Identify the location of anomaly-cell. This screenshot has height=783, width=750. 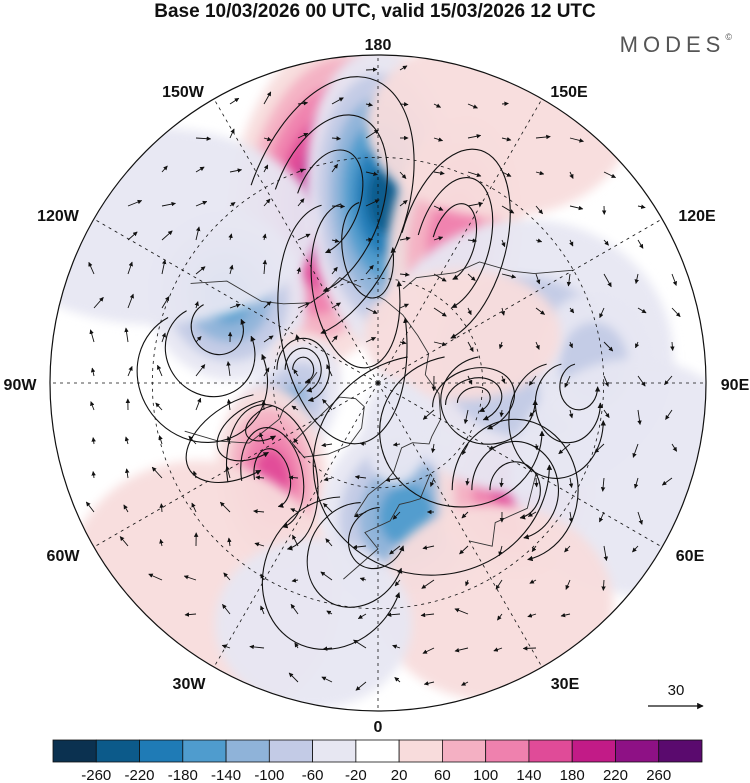
(395, 431).